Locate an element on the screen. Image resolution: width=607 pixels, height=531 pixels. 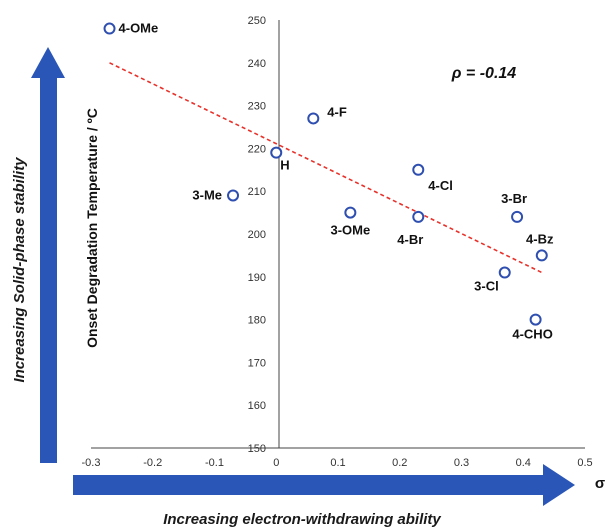
y-arrow-head is located at coordinates (48, 62).